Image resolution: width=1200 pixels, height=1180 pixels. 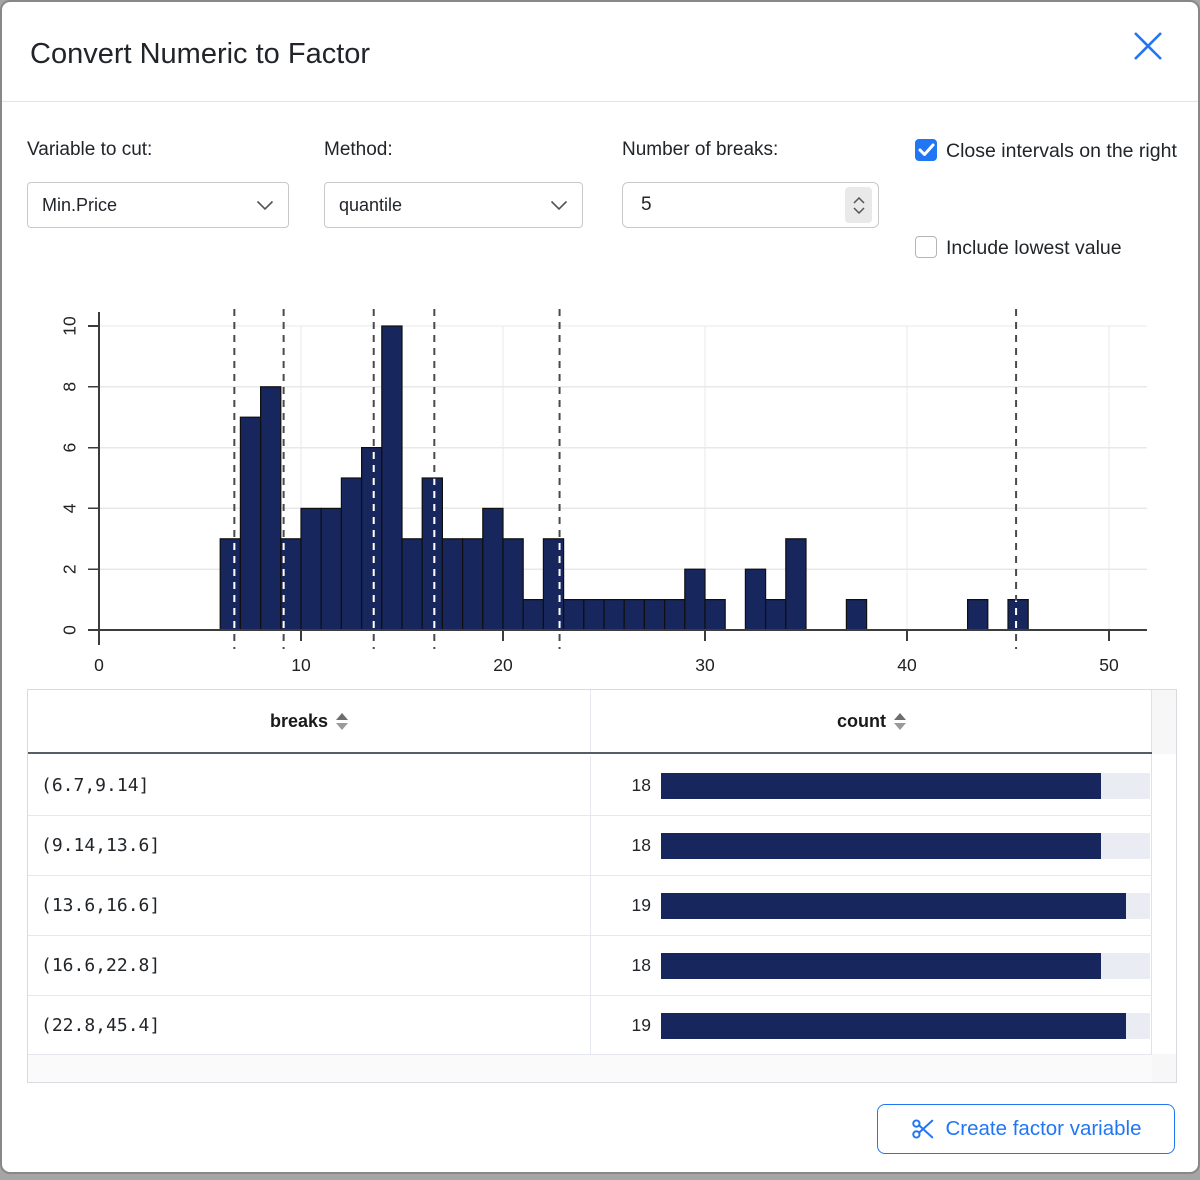 I want to click on close-intervals-label: Close intervals on the right, so click(x=1061, y=151).